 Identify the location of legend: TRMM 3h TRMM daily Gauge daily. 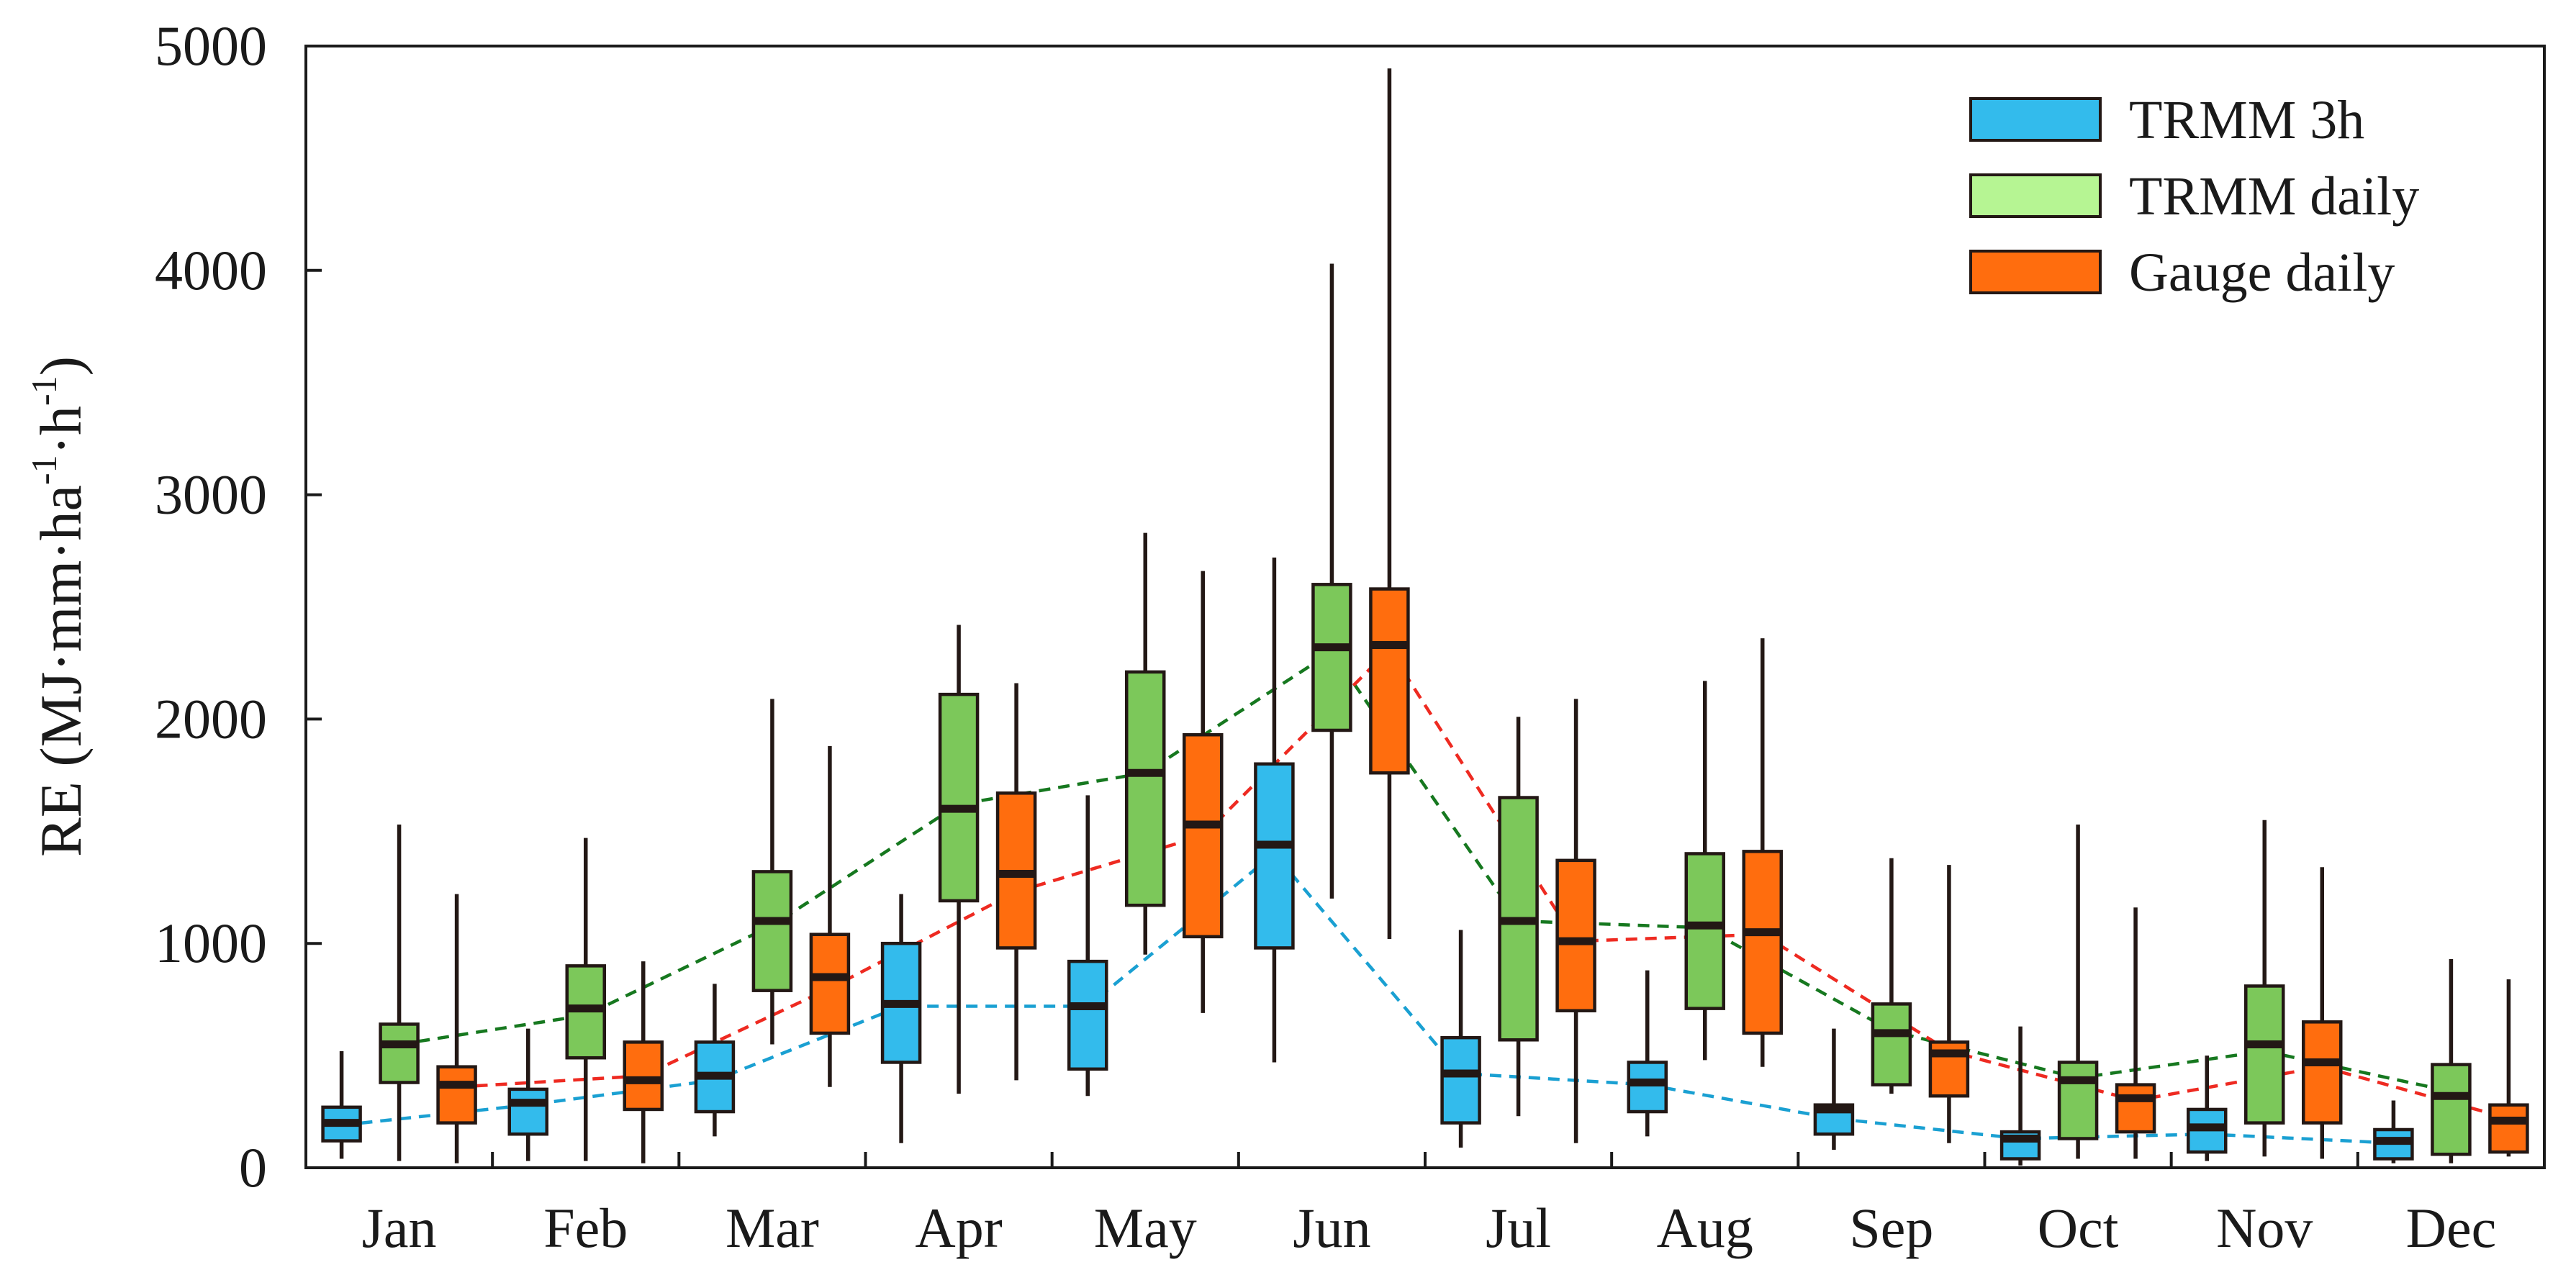
(2194, 196).